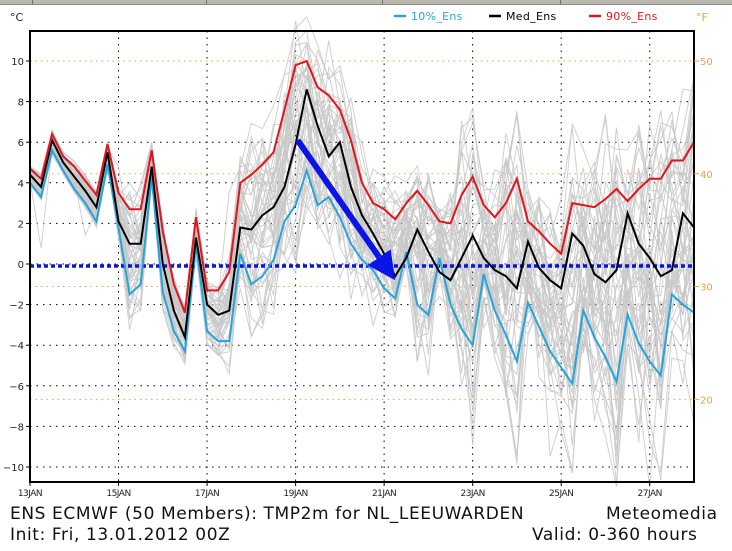  I want to click on x-tick-label: 19JAN, so click(295, 494).